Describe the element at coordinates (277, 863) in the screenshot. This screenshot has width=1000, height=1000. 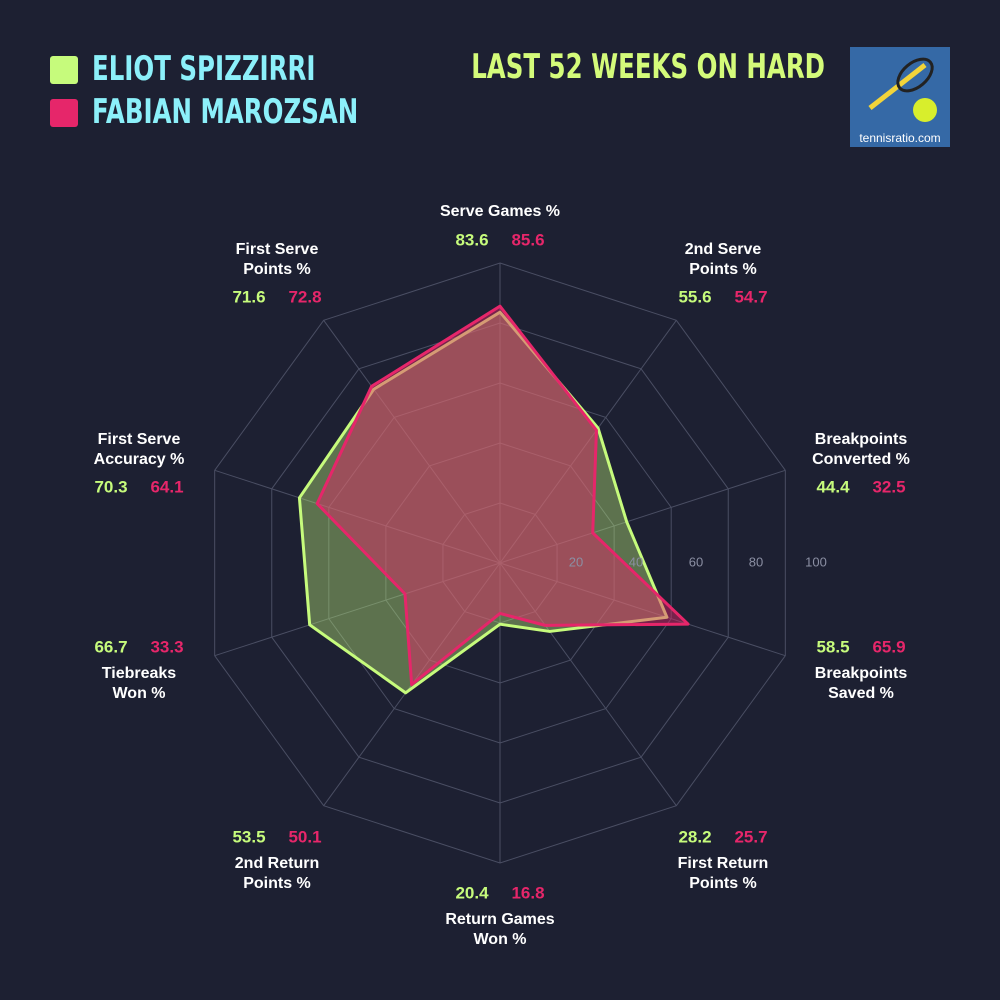
I see `category-label: 2nd Return` at that location.